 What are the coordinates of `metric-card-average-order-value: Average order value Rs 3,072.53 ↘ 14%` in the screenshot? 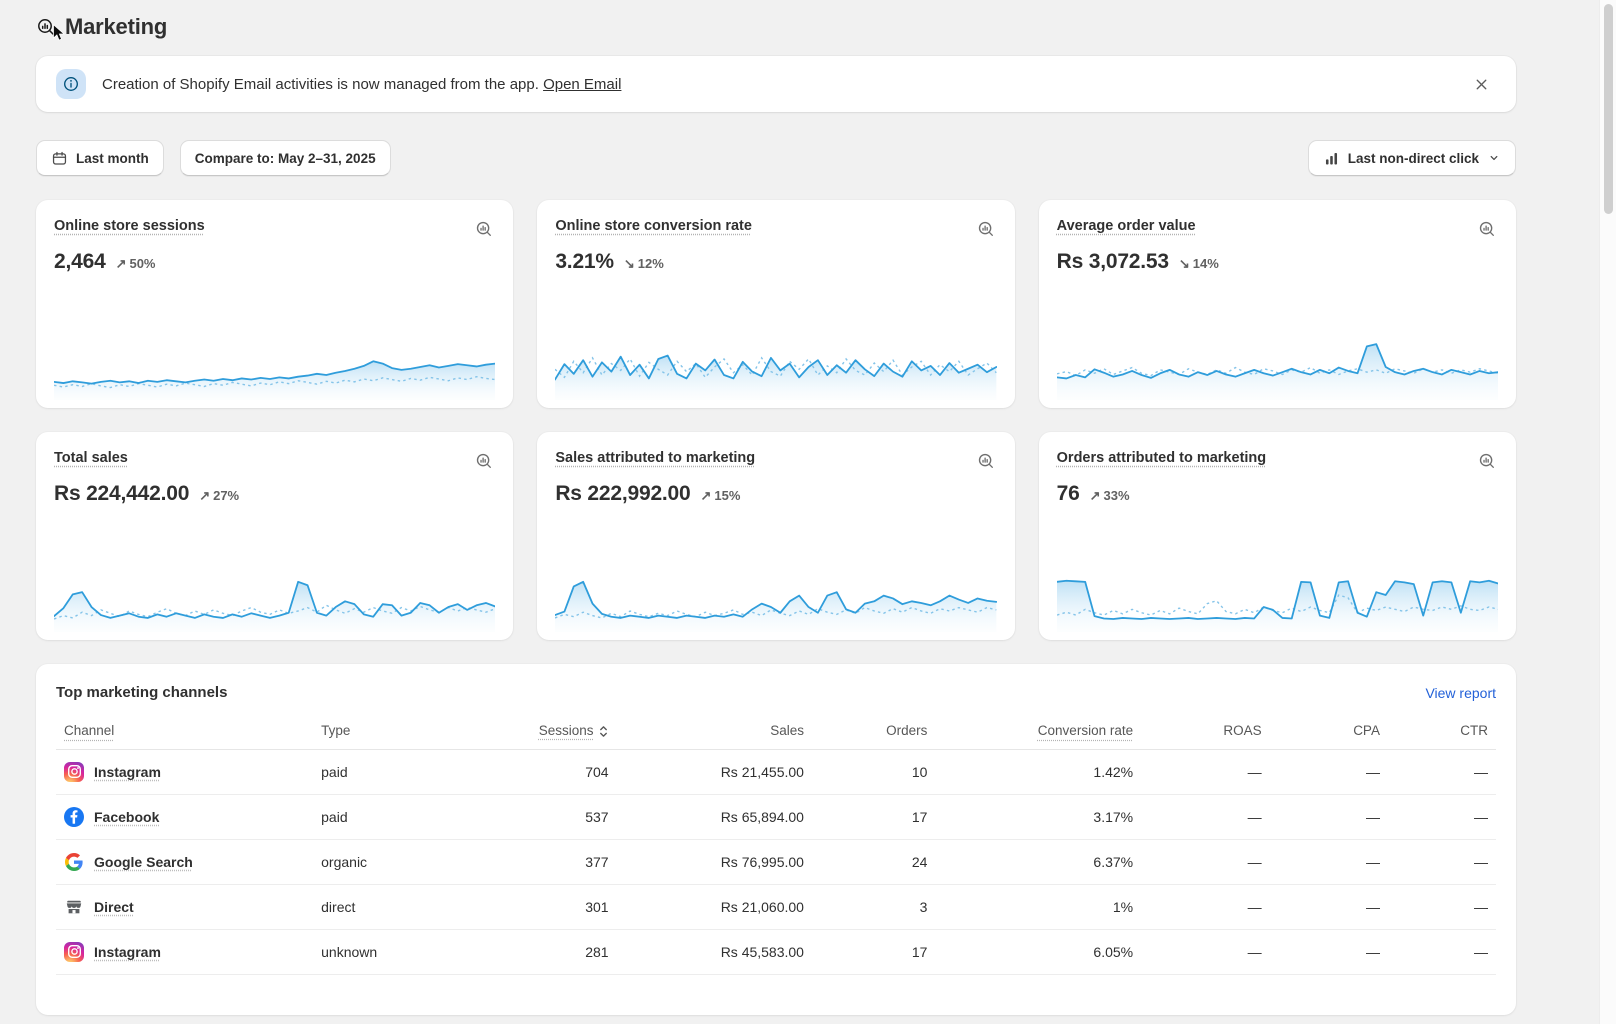 It's located at (1277, 304).